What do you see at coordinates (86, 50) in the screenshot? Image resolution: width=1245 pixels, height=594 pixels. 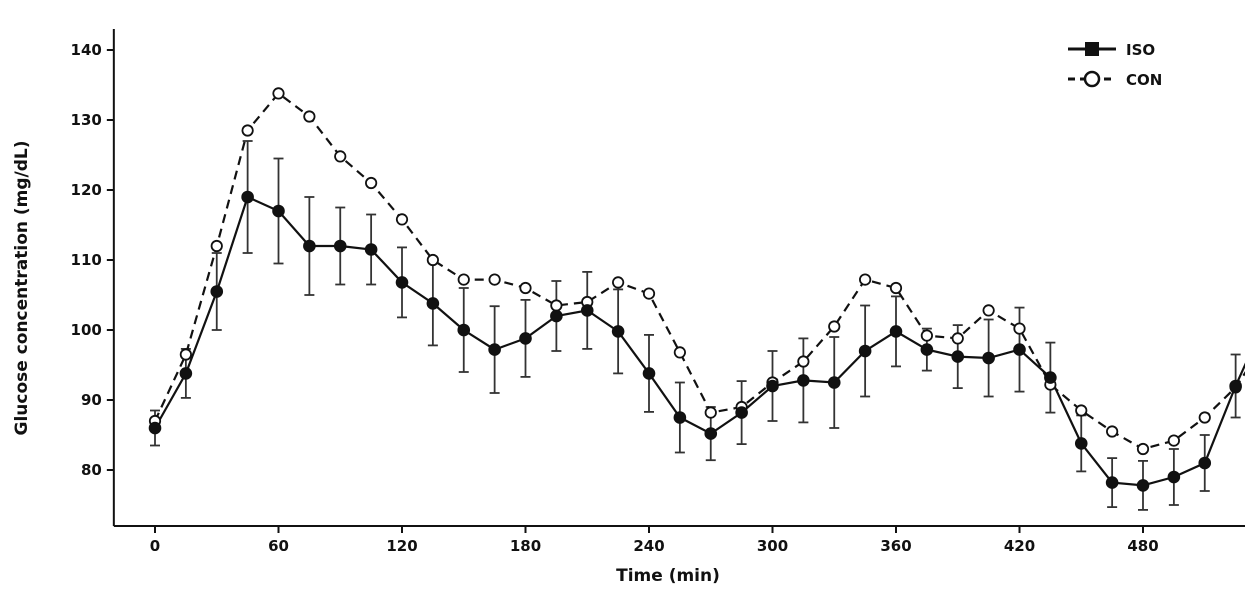 I see `y-tick-label: 140` at bounding box center [86, 50].